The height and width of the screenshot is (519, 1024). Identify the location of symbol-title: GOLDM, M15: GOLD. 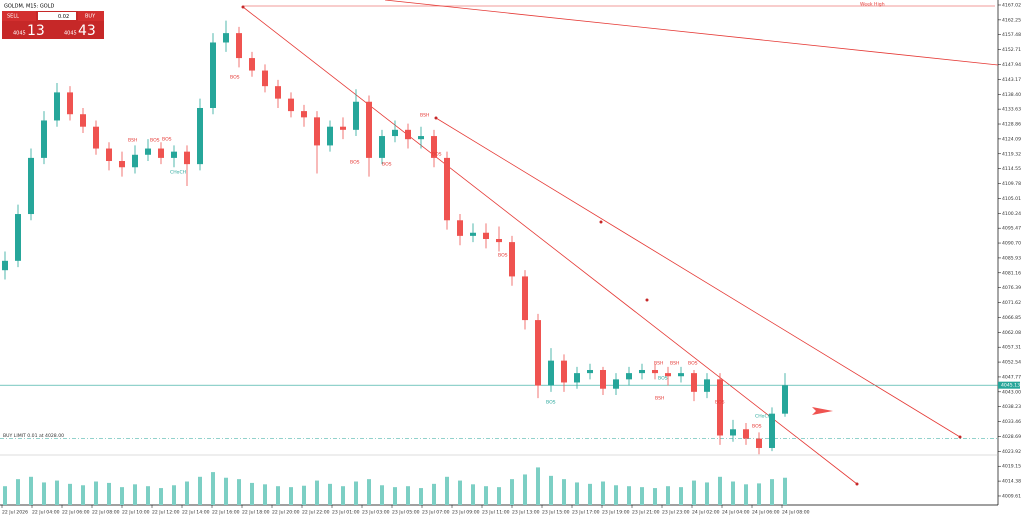
(29, 7).